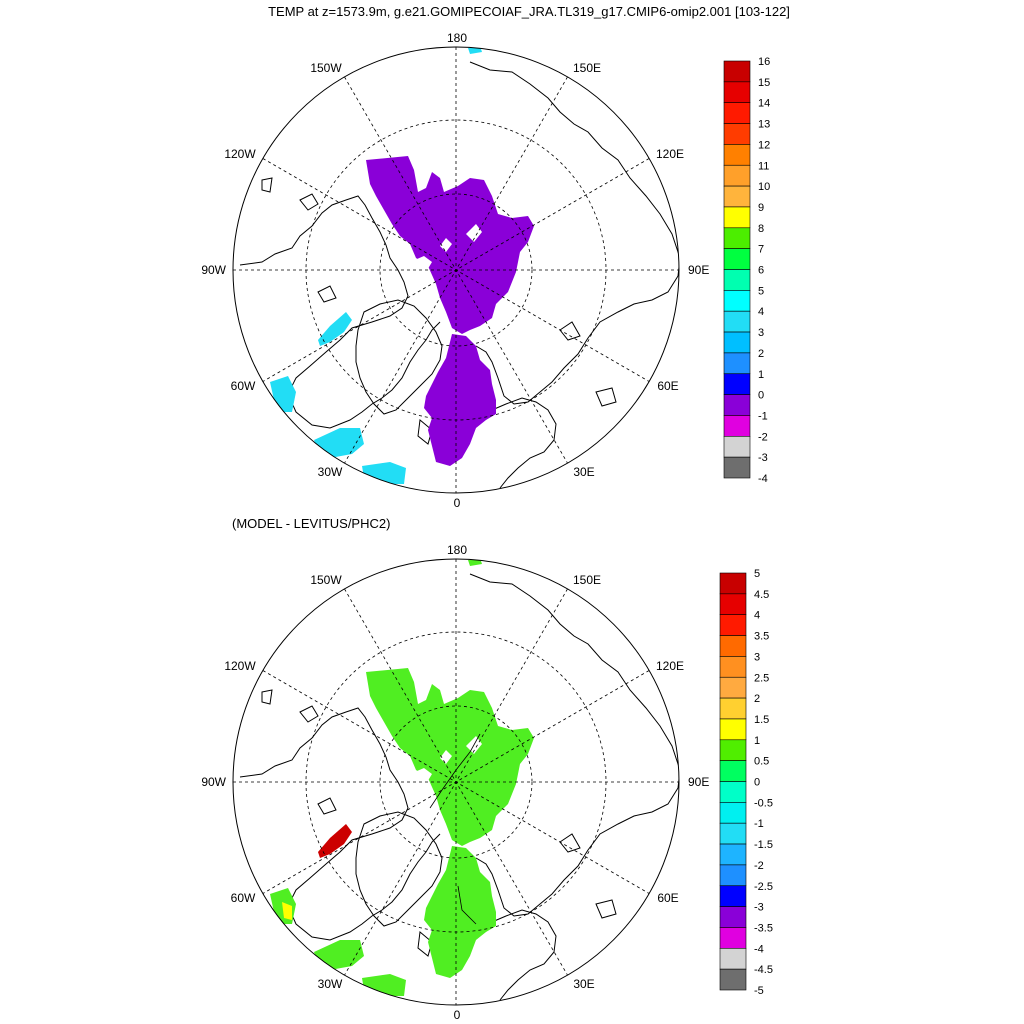  Describe the element at coordinates (583, 984) in the screenshot. I see `lon-label-30e: 30E` at that location.